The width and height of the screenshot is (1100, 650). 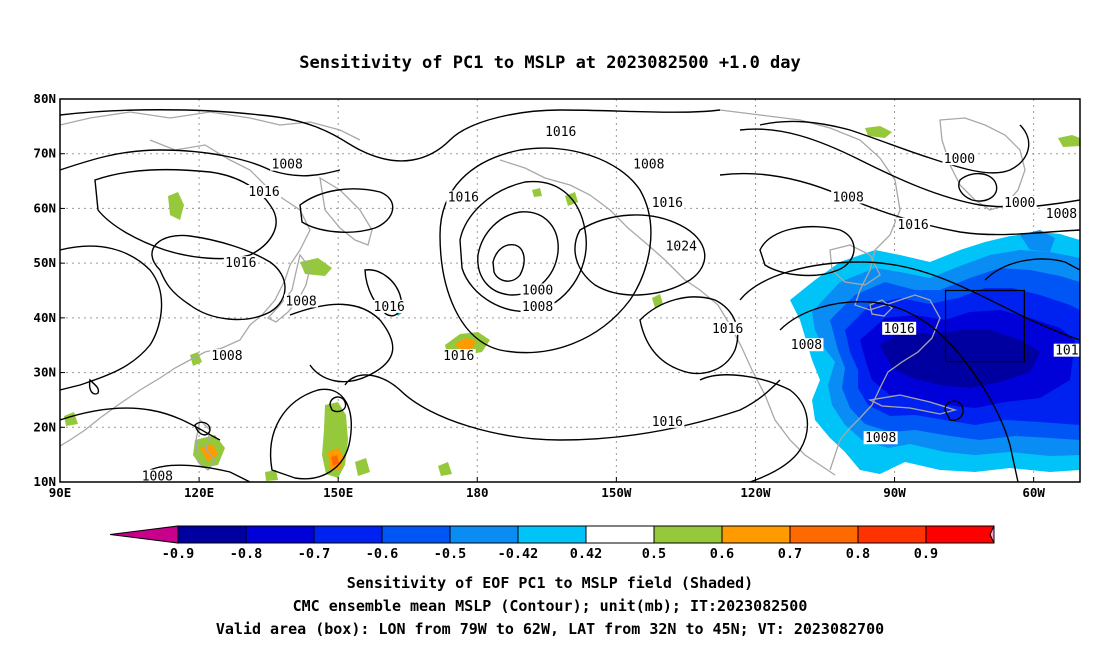 I want to click on contour-label: 1024, so click(x=681, y=247).